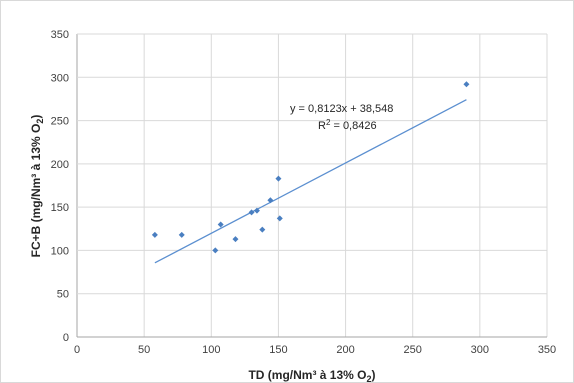 This screenshot has height=383, width=574. I want to click on y-tick-label: 200, so click(60, 165).